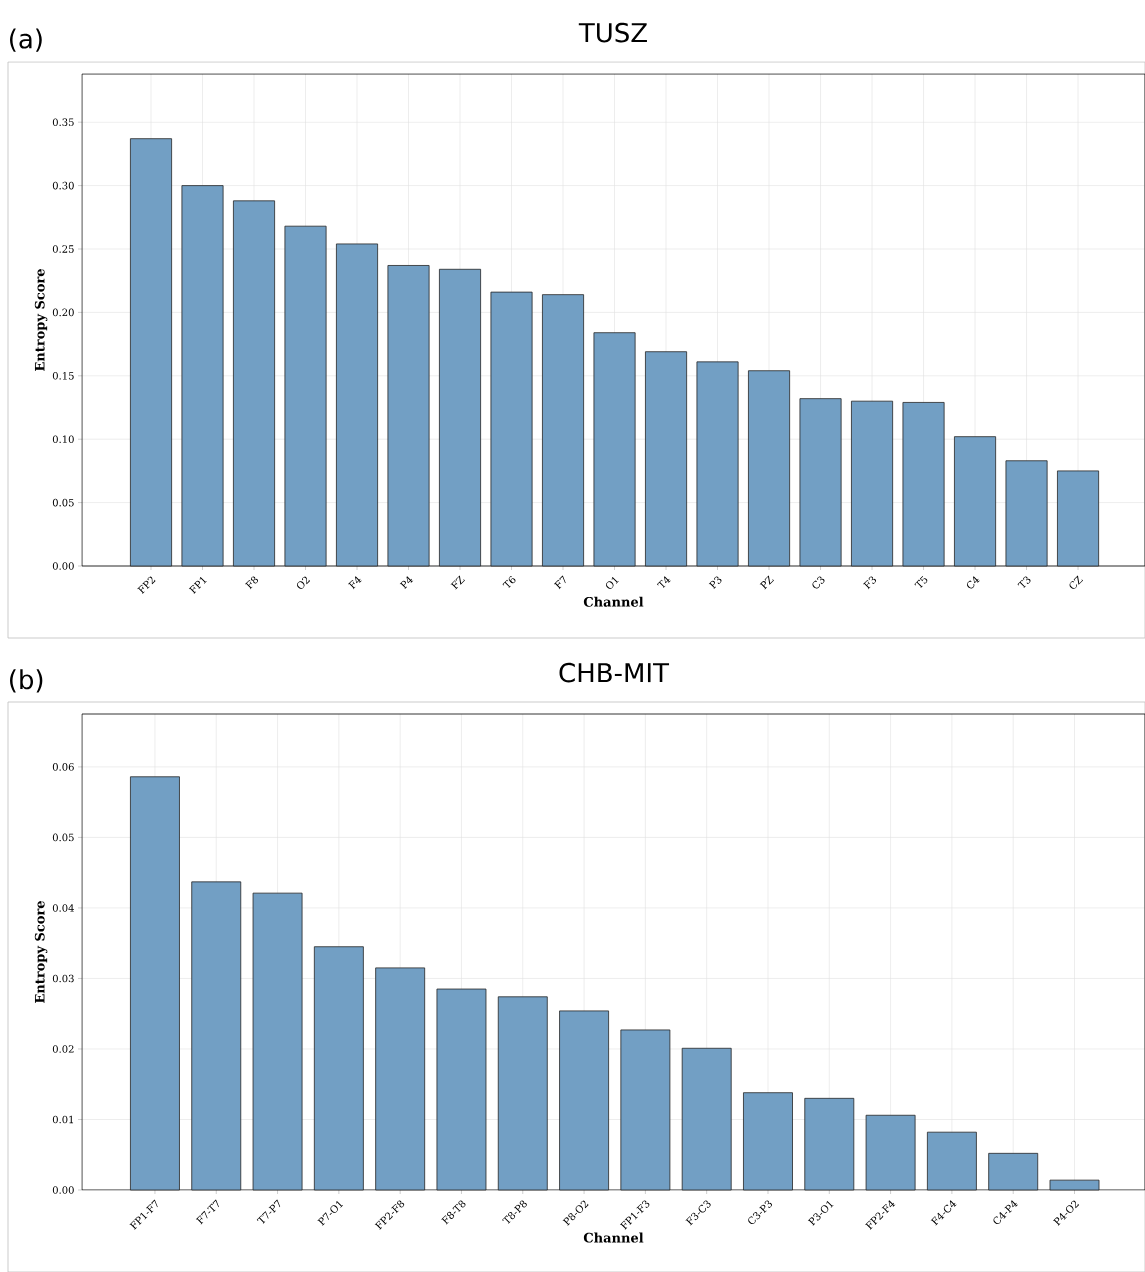 Image resolution: width=1145 pixels, height=1272 pixels. I want to click on x-tick-label: FP1, so click(197, 585).